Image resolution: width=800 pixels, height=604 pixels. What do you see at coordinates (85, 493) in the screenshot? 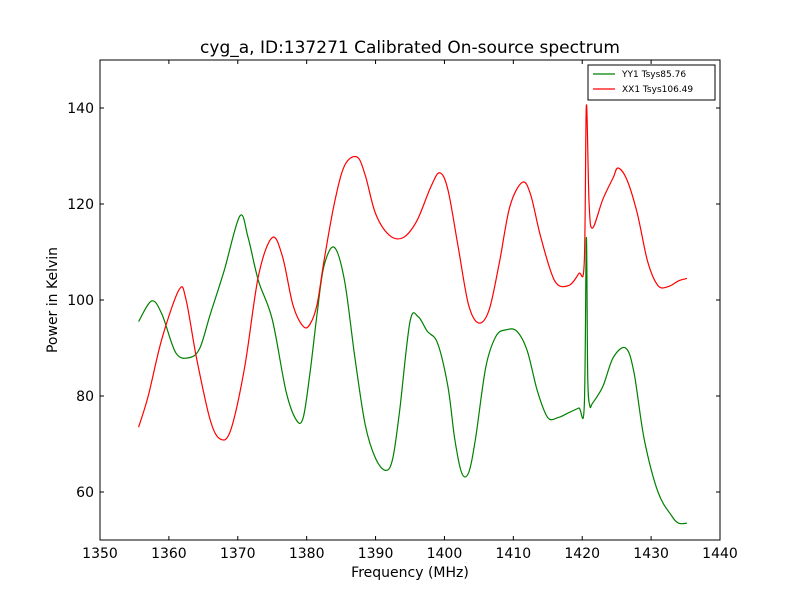
I see `y-tick-label: 60` at bounding box center [85, 493].